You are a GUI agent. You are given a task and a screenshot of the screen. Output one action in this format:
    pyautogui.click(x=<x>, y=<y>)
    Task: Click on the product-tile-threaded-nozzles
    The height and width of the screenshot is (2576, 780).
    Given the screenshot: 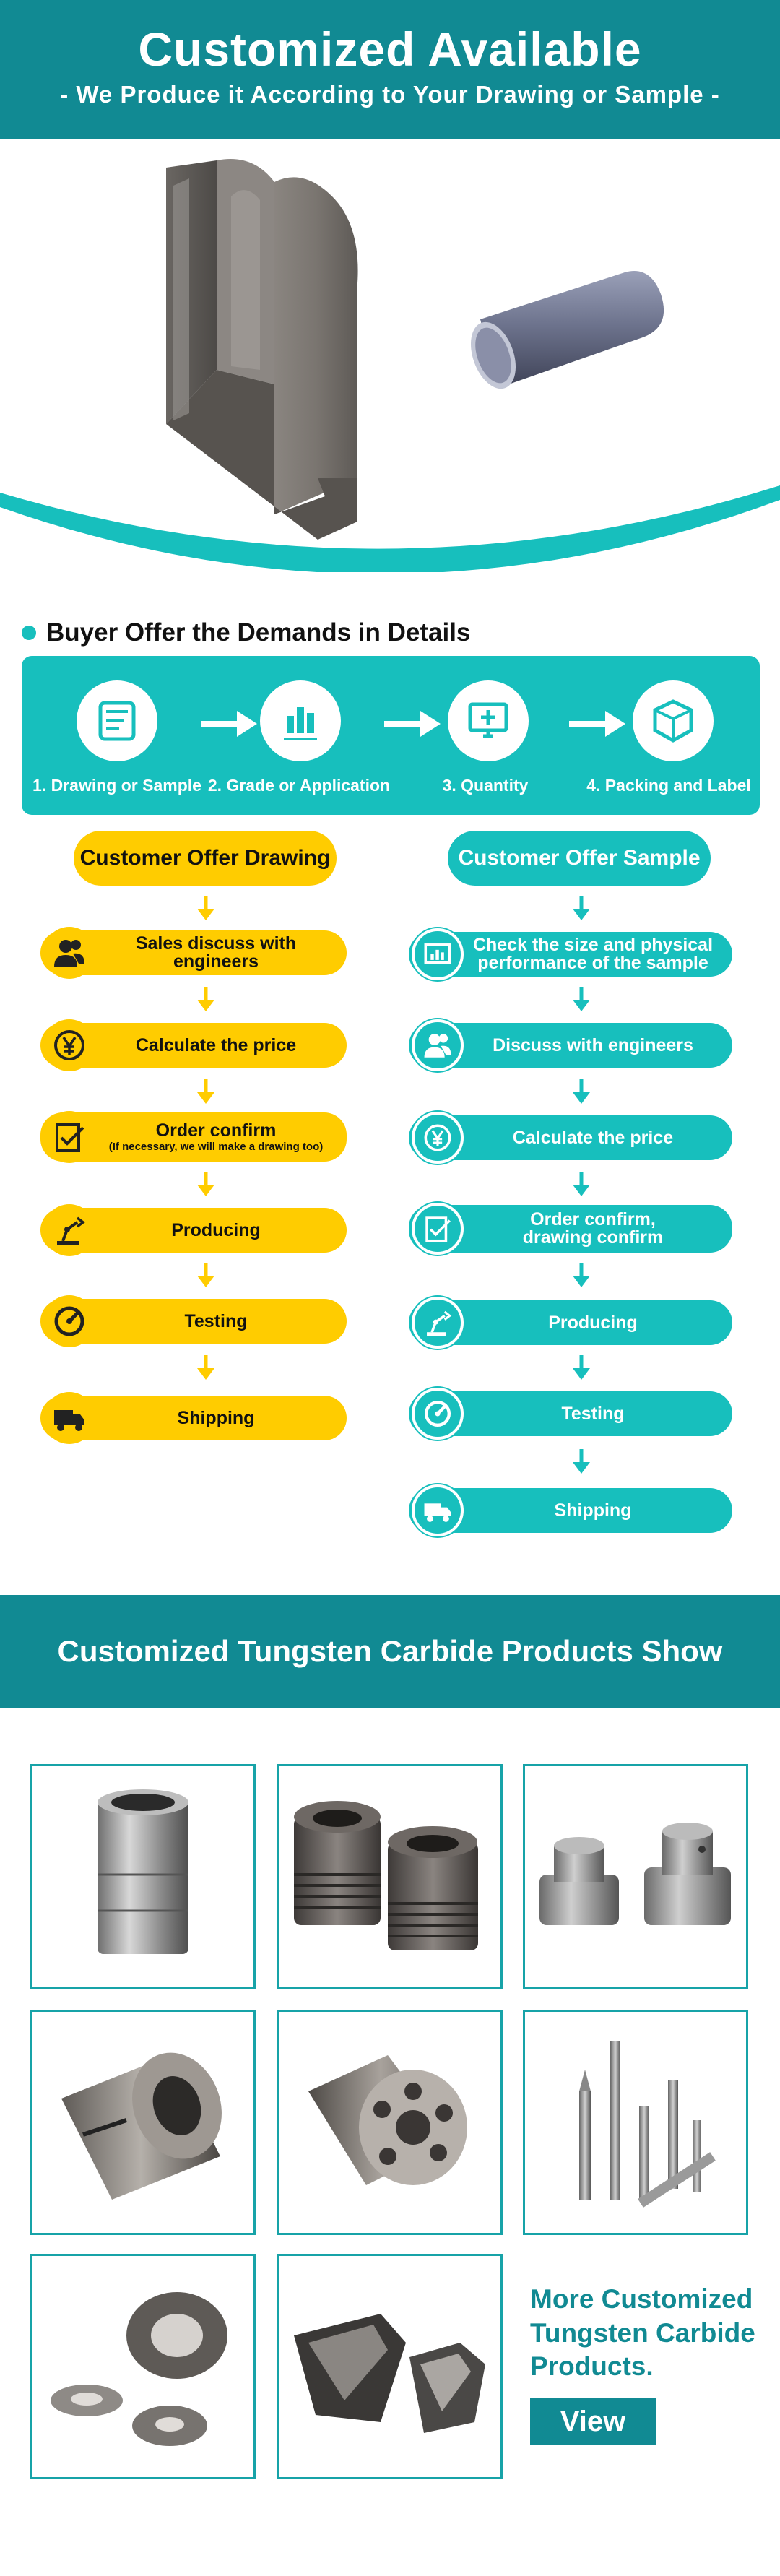 What is the action you would take?
    pyautogui.click(x=390, y=1876)
    